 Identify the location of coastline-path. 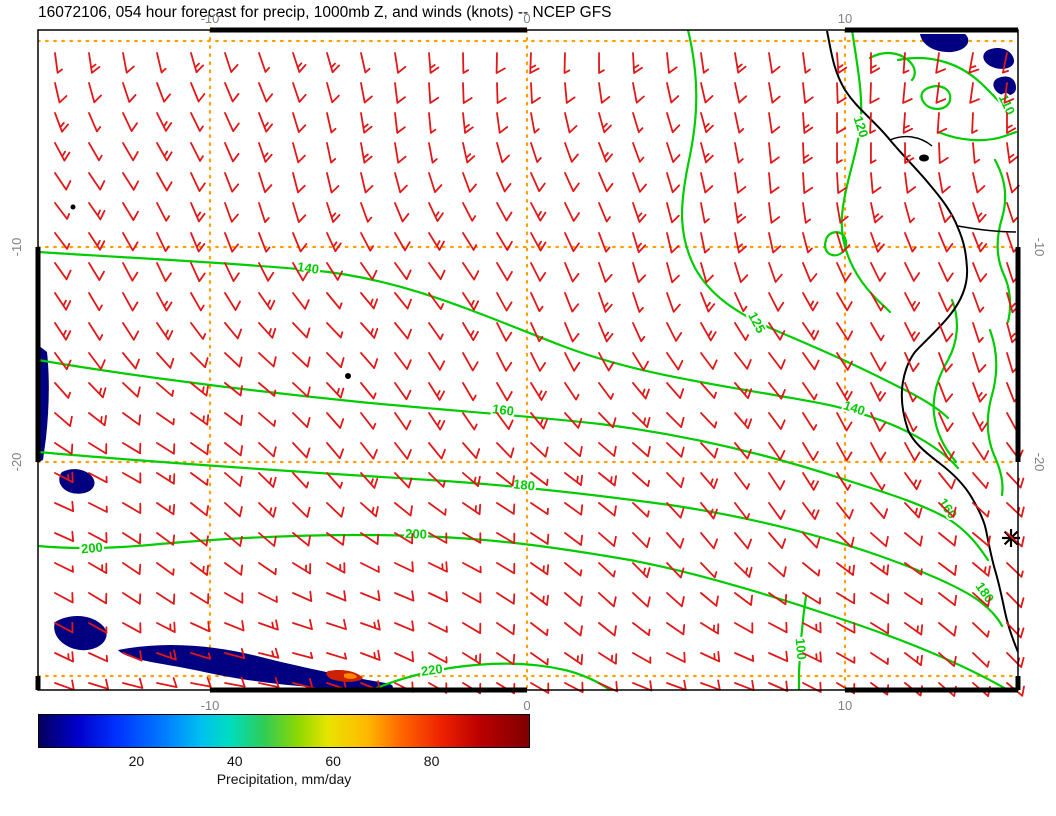
(922, 341).